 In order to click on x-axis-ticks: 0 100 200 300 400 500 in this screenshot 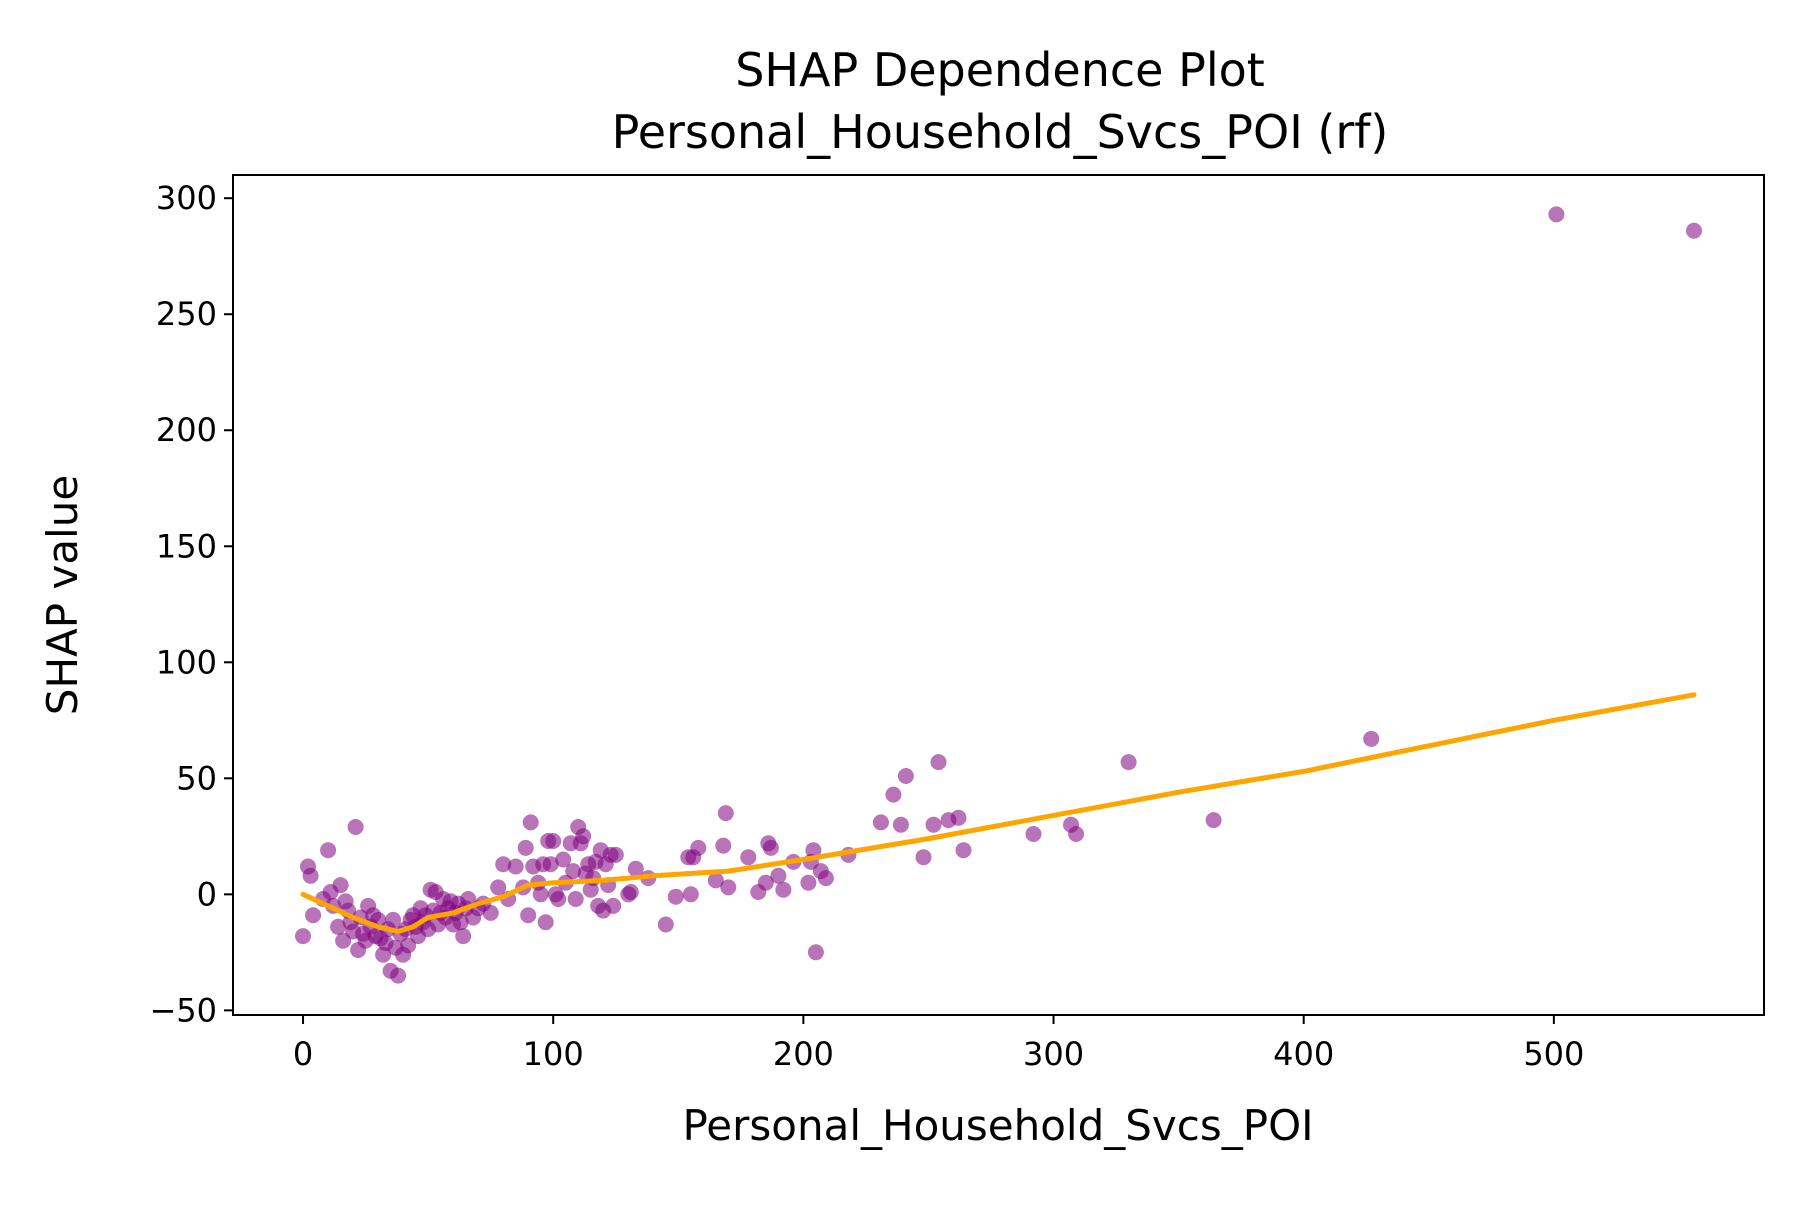, I will do `click(938, 1044)`.